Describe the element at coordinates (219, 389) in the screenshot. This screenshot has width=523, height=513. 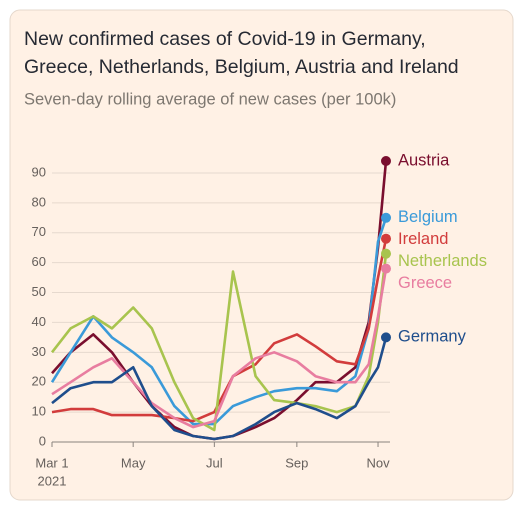
I see `series-line` at that location.